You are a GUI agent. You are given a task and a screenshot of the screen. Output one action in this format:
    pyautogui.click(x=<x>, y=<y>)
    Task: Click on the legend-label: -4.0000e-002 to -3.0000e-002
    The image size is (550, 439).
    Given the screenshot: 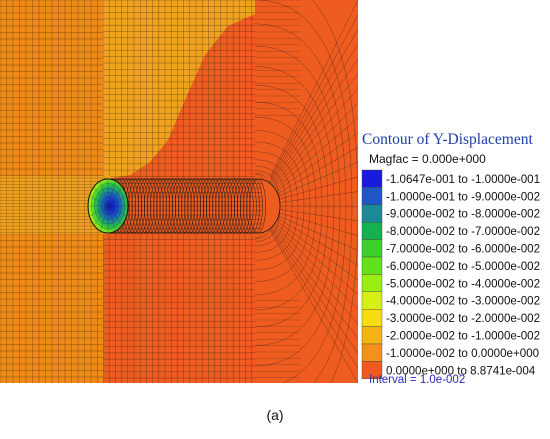 What is the action you would take?
    pyautogui.click(x=463, y=301)
    